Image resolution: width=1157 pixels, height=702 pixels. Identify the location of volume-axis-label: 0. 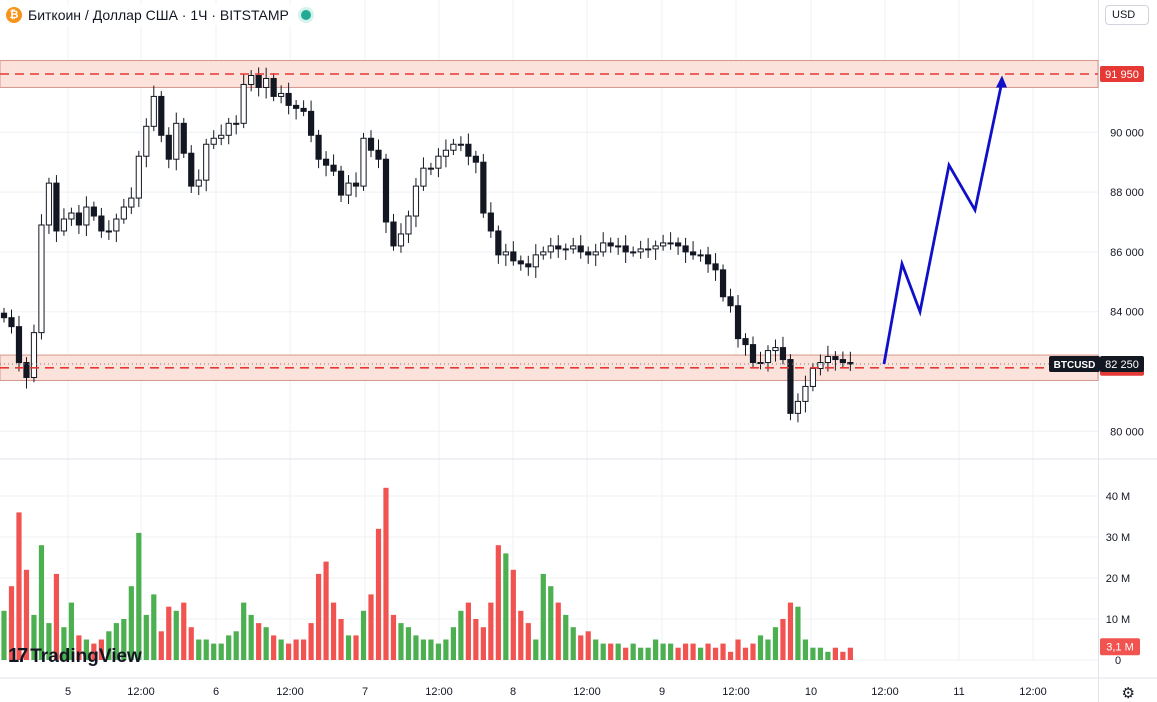
(1118, 661).